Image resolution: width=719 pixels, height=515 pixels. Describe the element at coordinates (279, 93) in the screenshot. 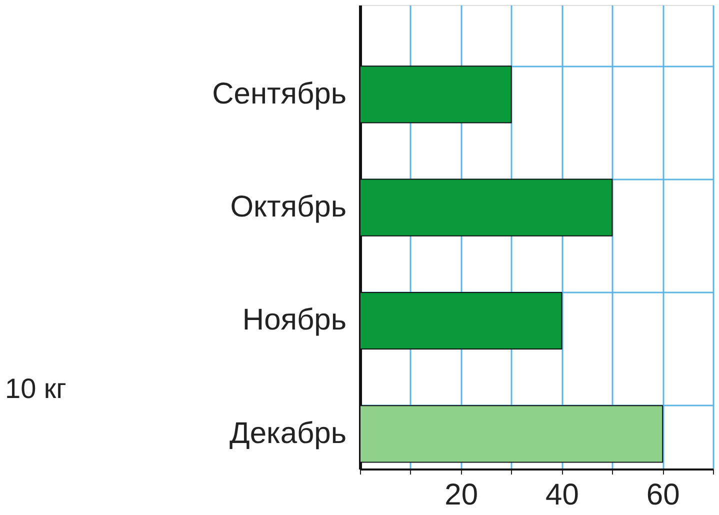

I see `y-tick-label: Сентябрь` at that location.